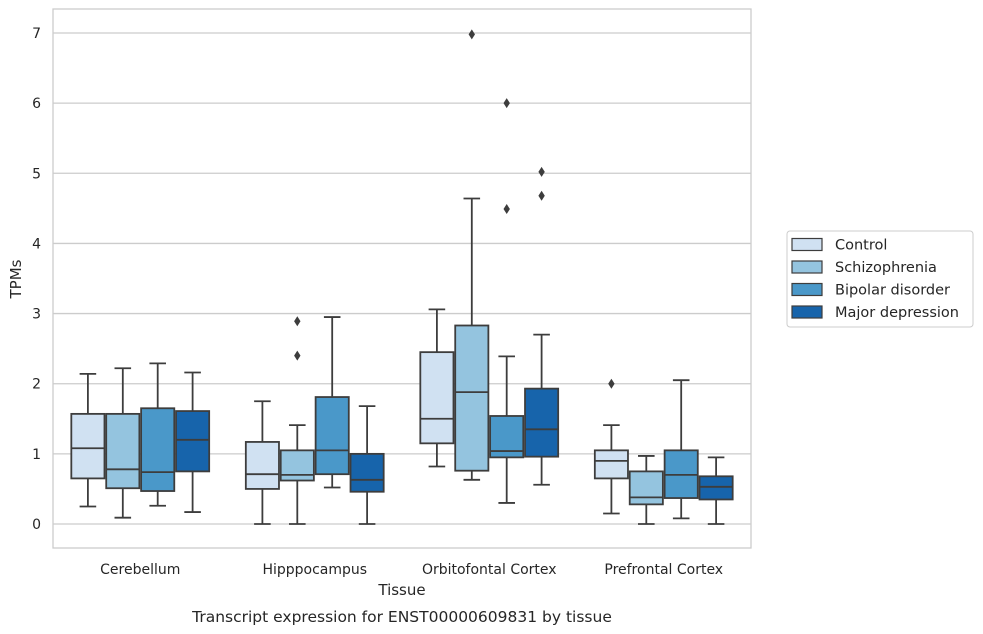 Image resolution: width=983 pixels, height=634 pixels. What do you see at coordinates (16, 279) in the screenshot?
I see `y-axis-title: TPMs` at bounding box center [16, 279].